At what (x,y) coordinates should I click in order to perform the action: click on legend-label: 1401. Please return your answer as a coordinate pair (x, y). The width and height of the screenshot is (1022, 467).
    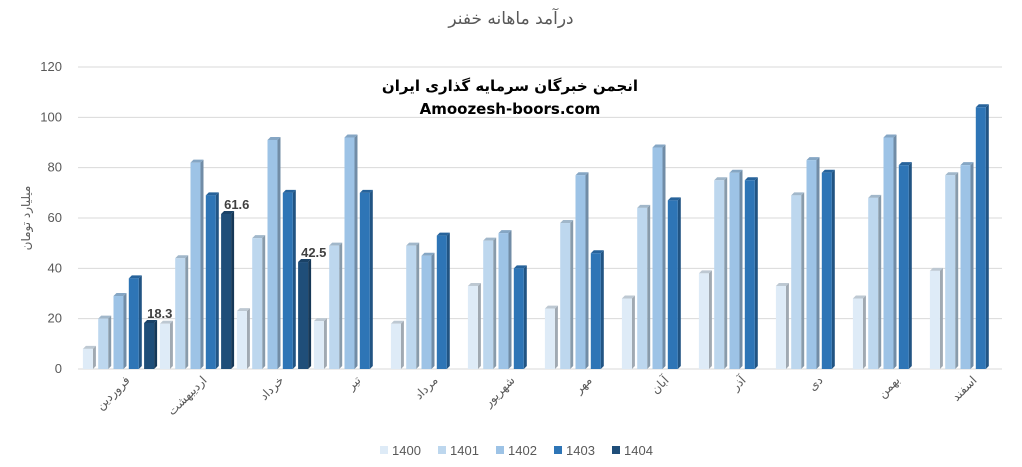
    Looking at the image, I should click on (464, 450).